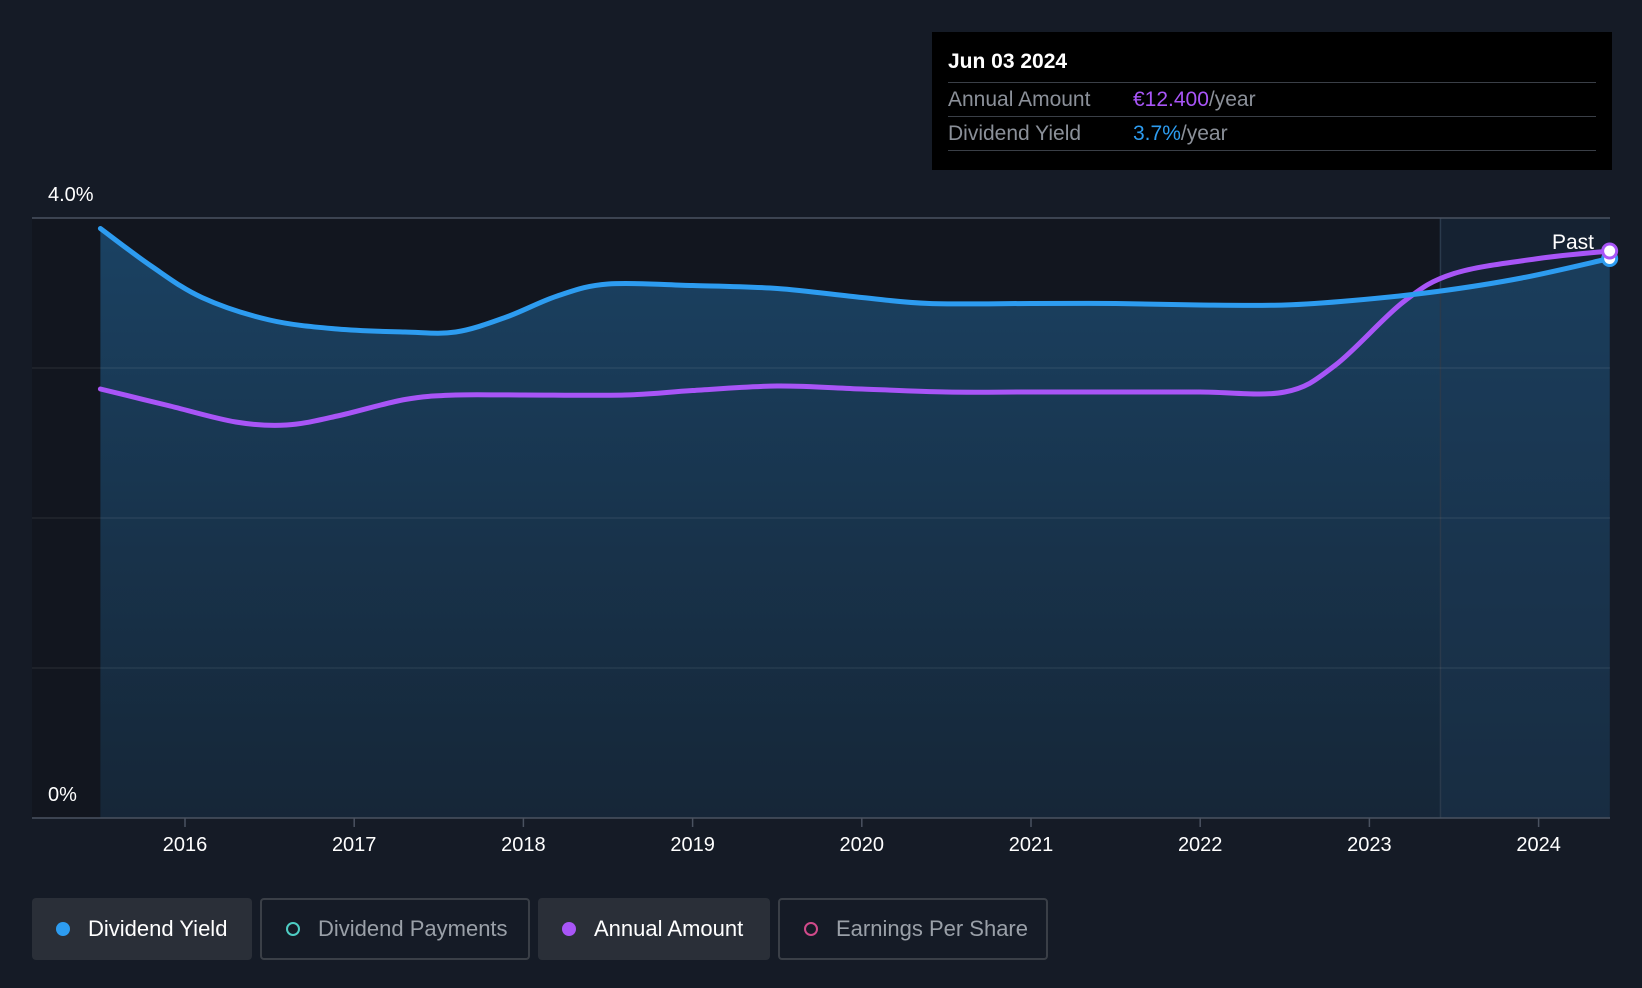  What do you see at coordinates (932, 928) in the screenshot?
I see `legend-label: Earnings Per Share` at bounding box center [932, 928].